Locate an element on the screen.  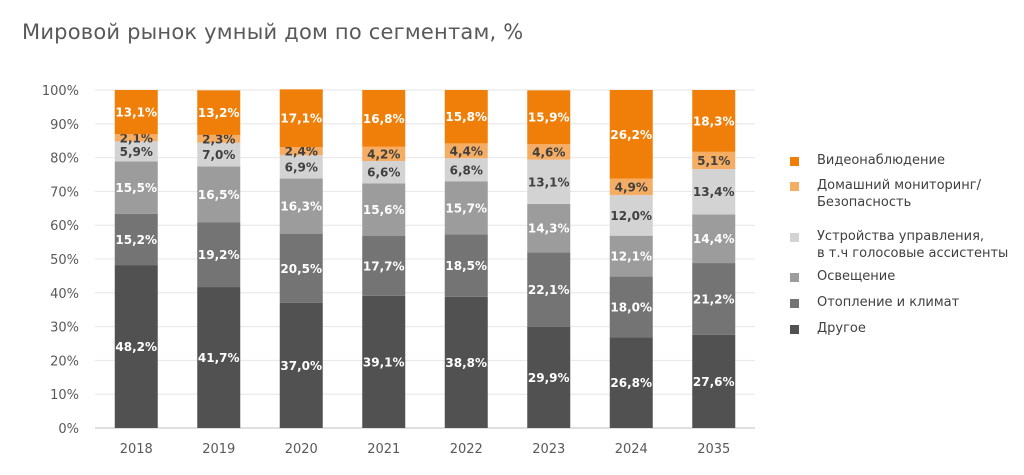
data-label: 16,3% is located at coordinates (301, 207).